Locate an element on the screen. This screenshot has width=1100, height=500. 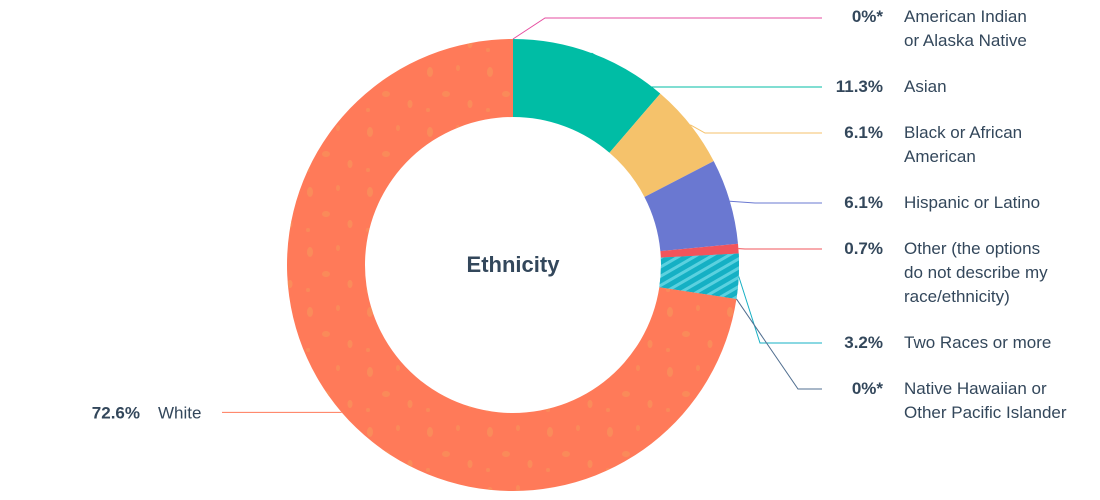
value-label-black-or-african-american: 6.1% is located at coordinates (863, 132).